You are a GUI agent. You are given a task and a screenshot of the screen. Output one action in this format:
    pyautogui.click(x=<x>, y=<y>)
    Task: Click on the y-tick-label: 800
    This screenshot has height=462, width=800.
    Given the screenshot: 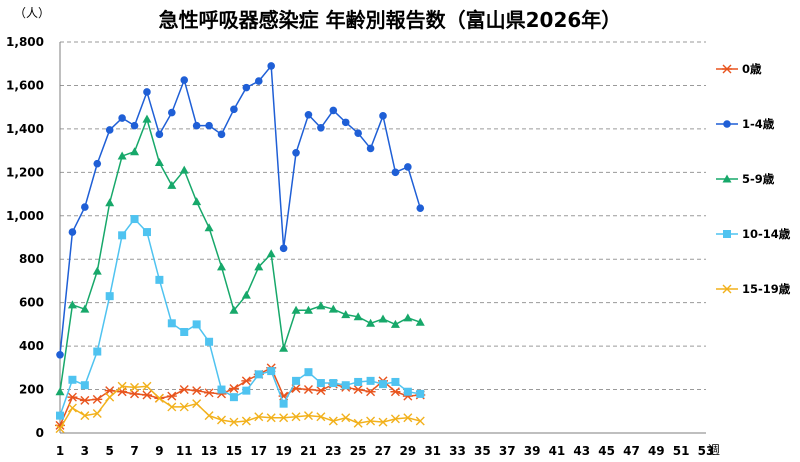 What is the action you would take?
    pyautogui.click(x=31, y=259)
    